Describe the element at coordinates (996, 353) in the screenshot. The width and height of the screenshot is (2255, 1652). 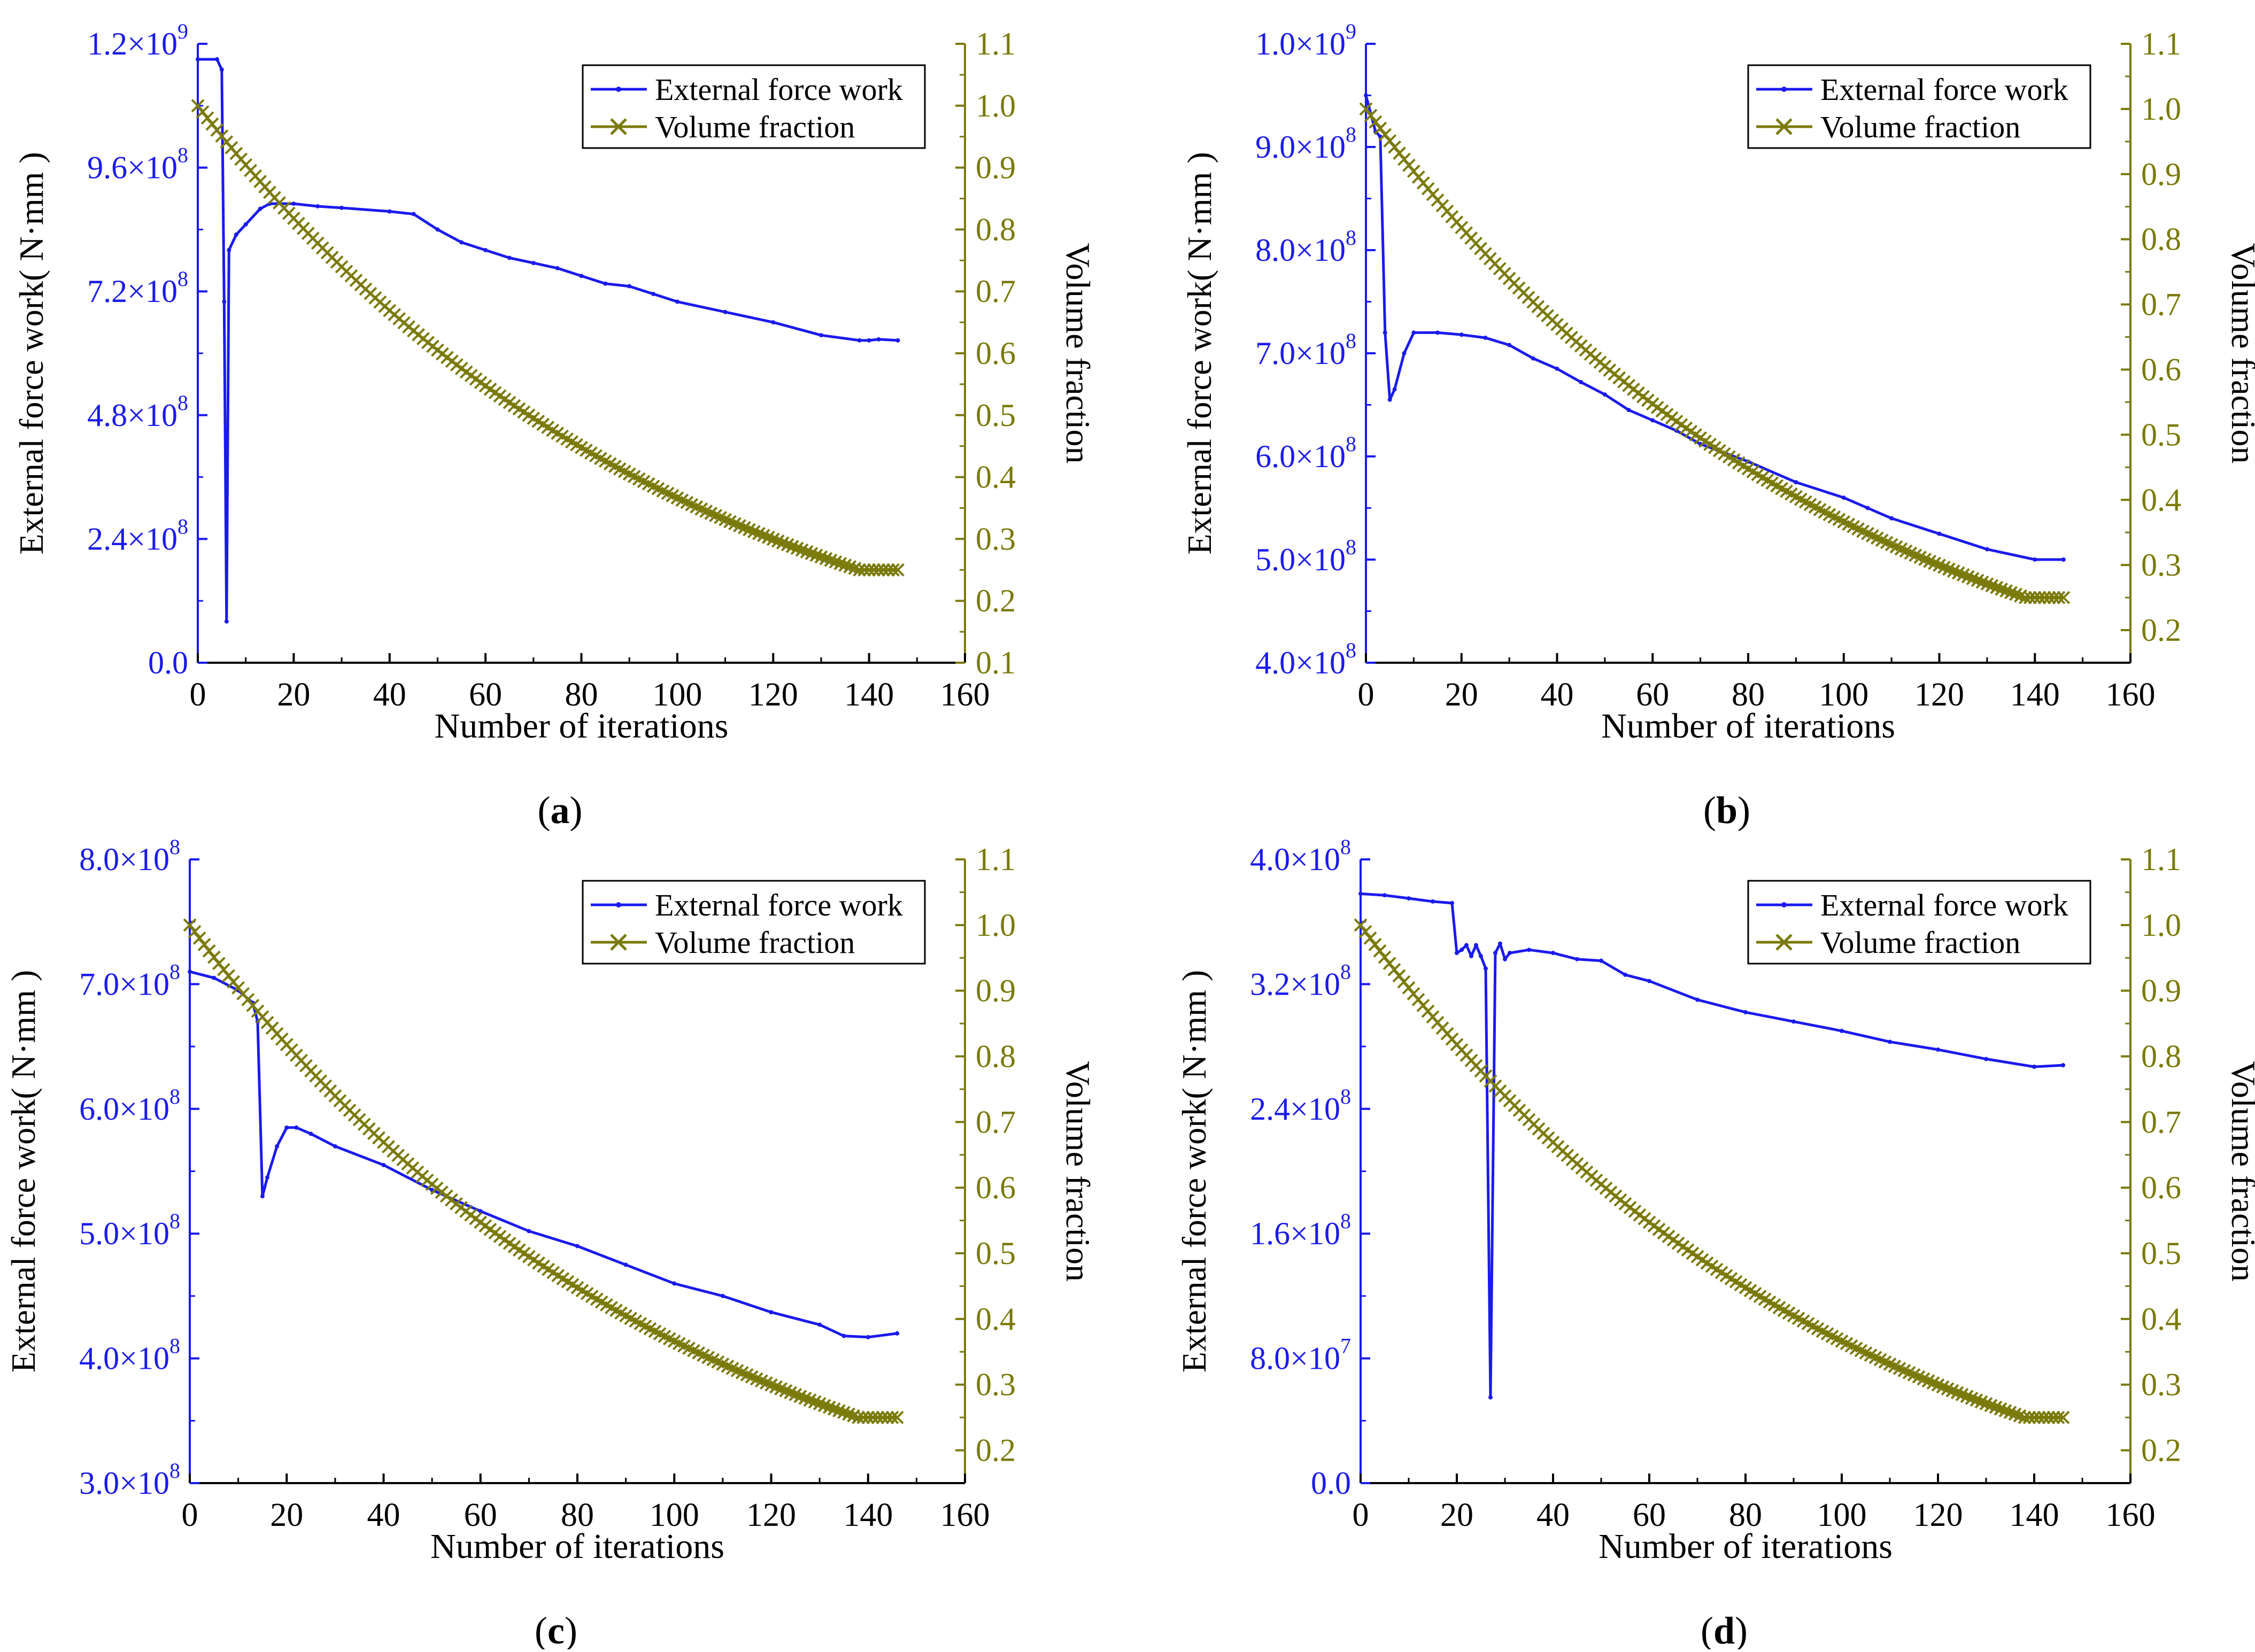
I see `y2-tick-label: 0.6` at that location.